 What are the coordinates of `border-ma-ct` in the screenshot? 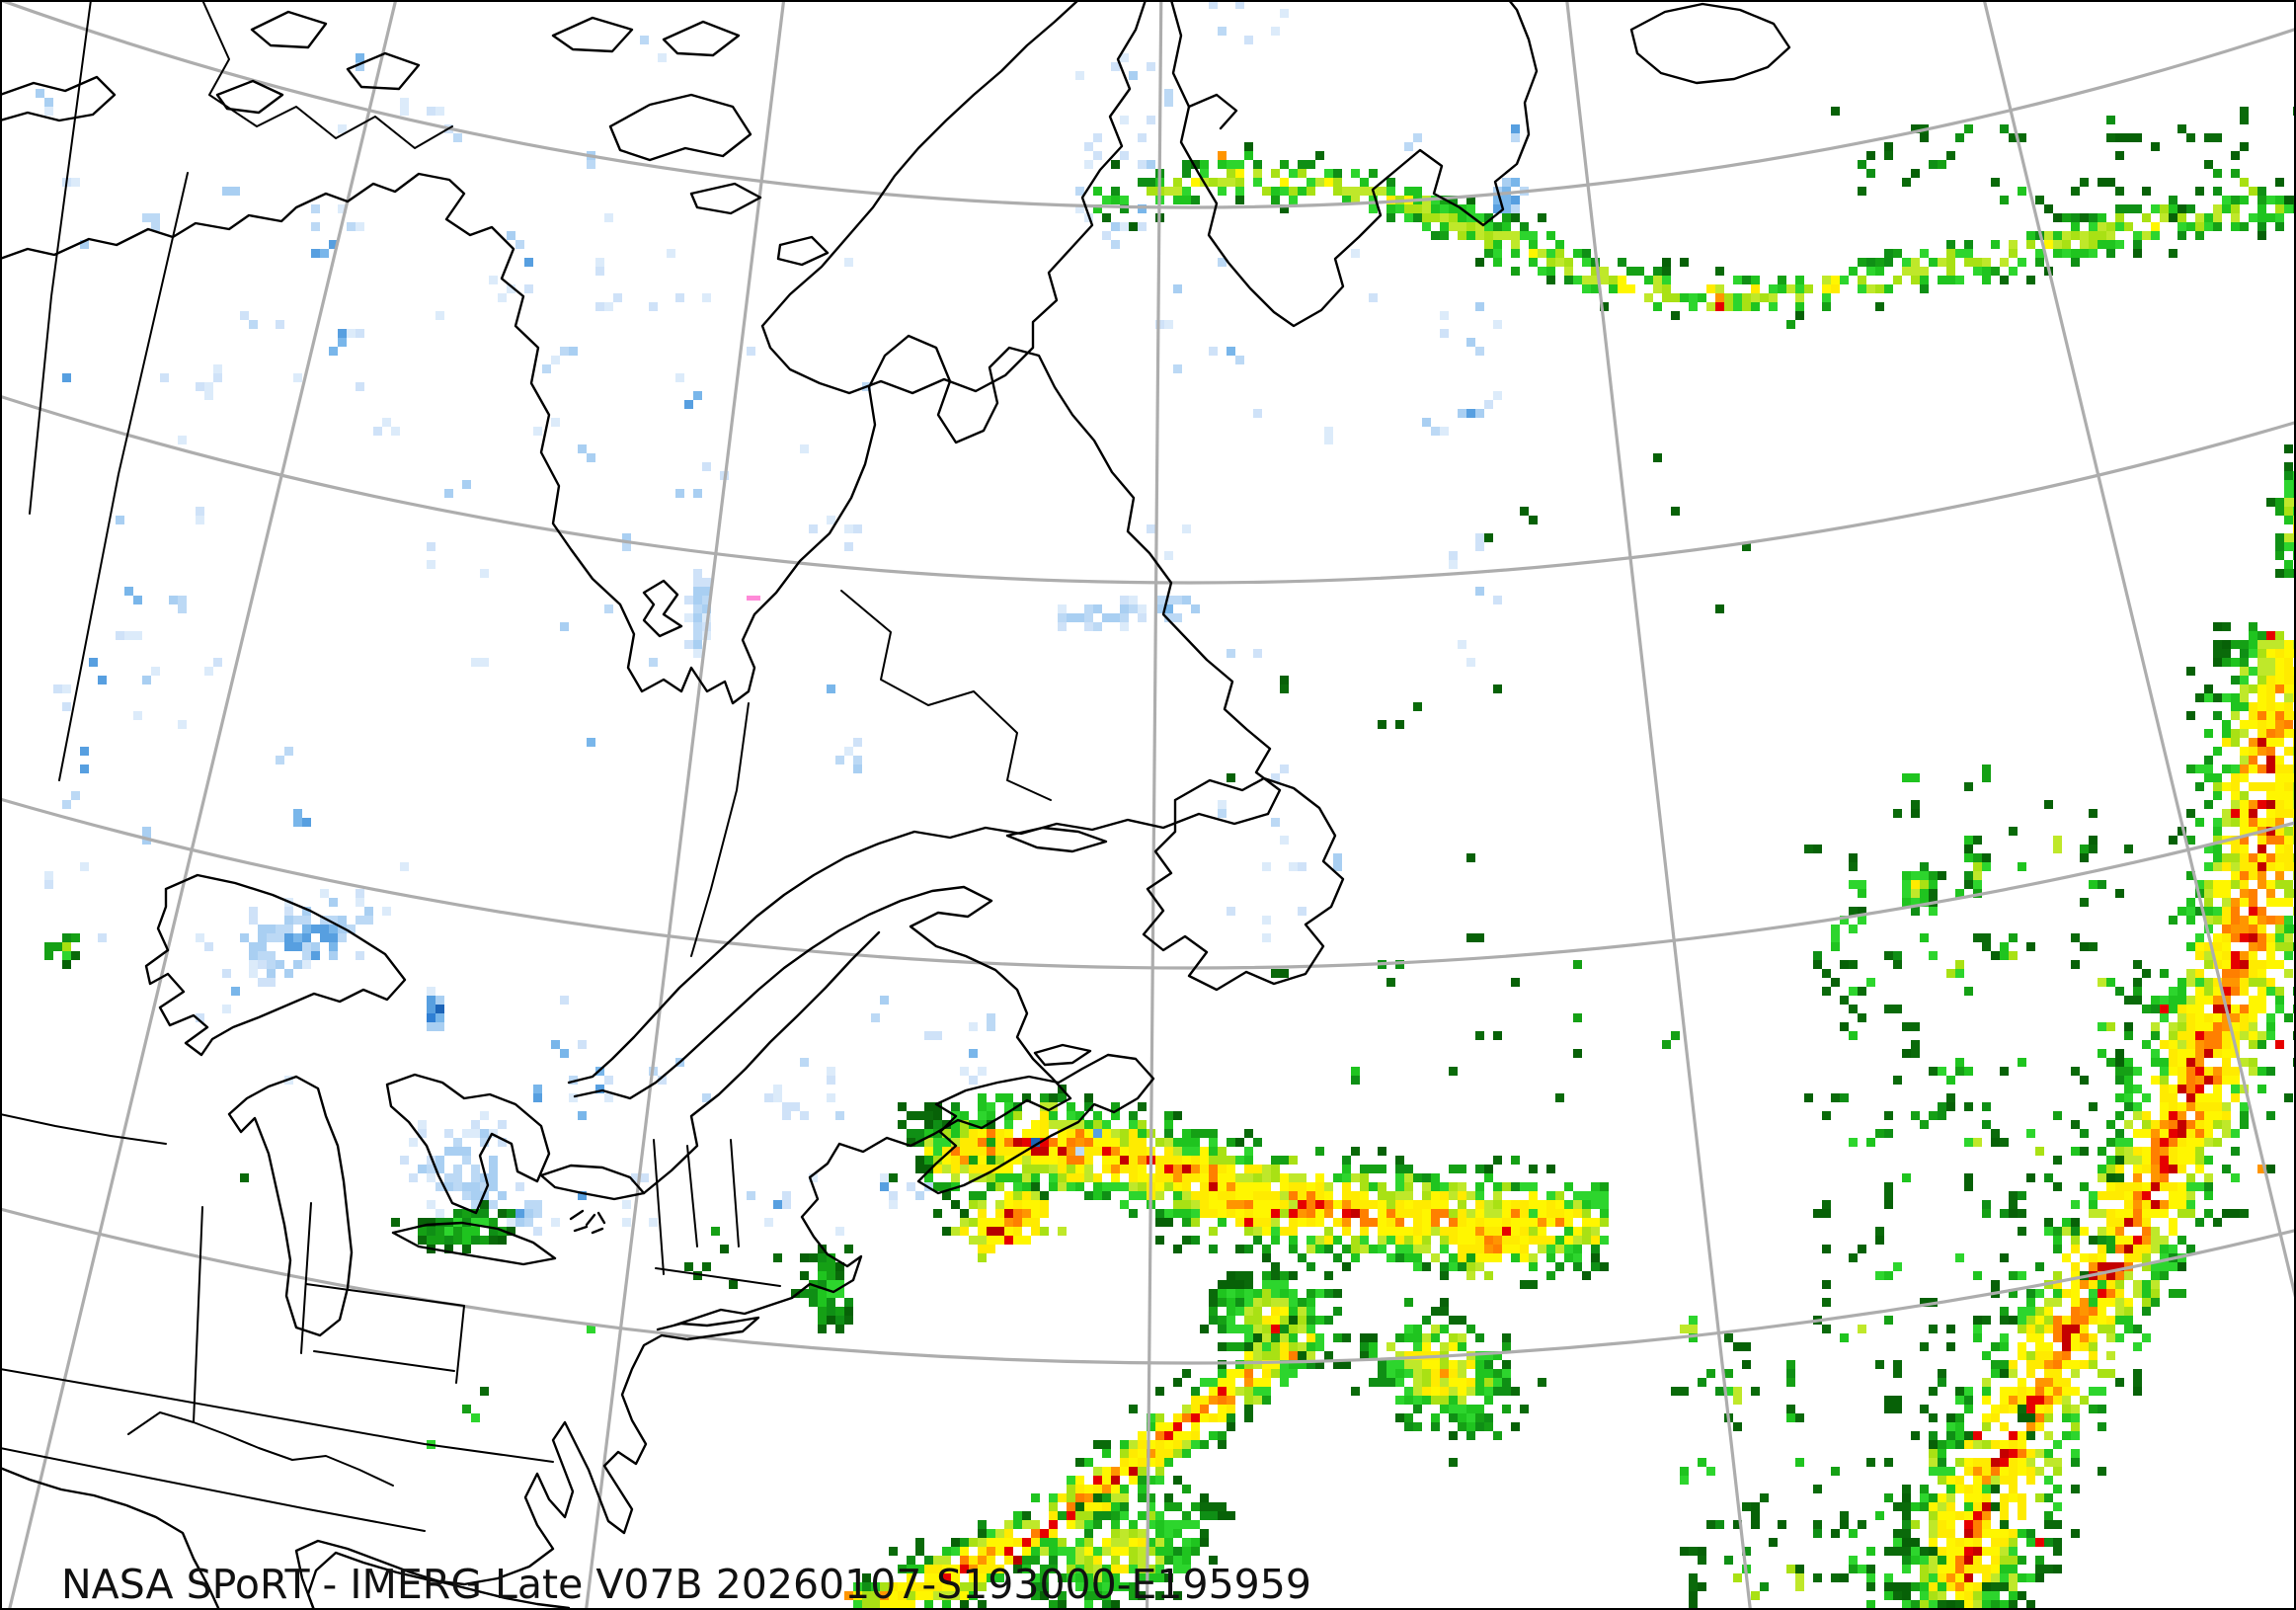 It's located at (718, 1277).